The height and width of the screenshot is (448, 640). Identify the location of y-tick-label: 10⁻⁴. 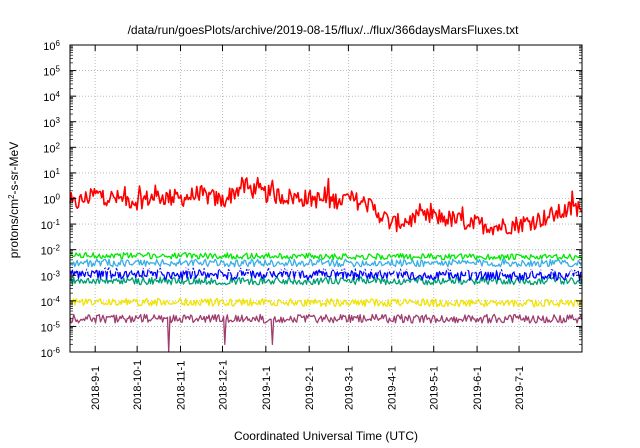
(51, 301).